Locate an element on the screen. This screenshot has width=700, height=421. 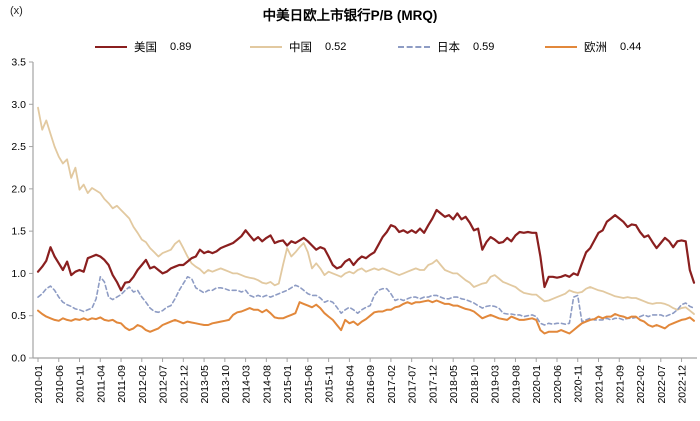
x-axis-tick-label: 2014-08 is located at coordinates (267, 384).